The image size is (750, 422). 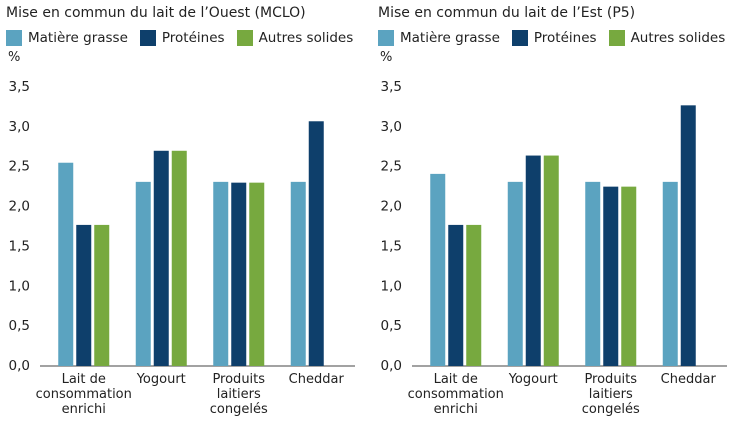 I want to click on chart-title: Mise en commun du lait de l’Est (P5), so click(x=507, y=13).